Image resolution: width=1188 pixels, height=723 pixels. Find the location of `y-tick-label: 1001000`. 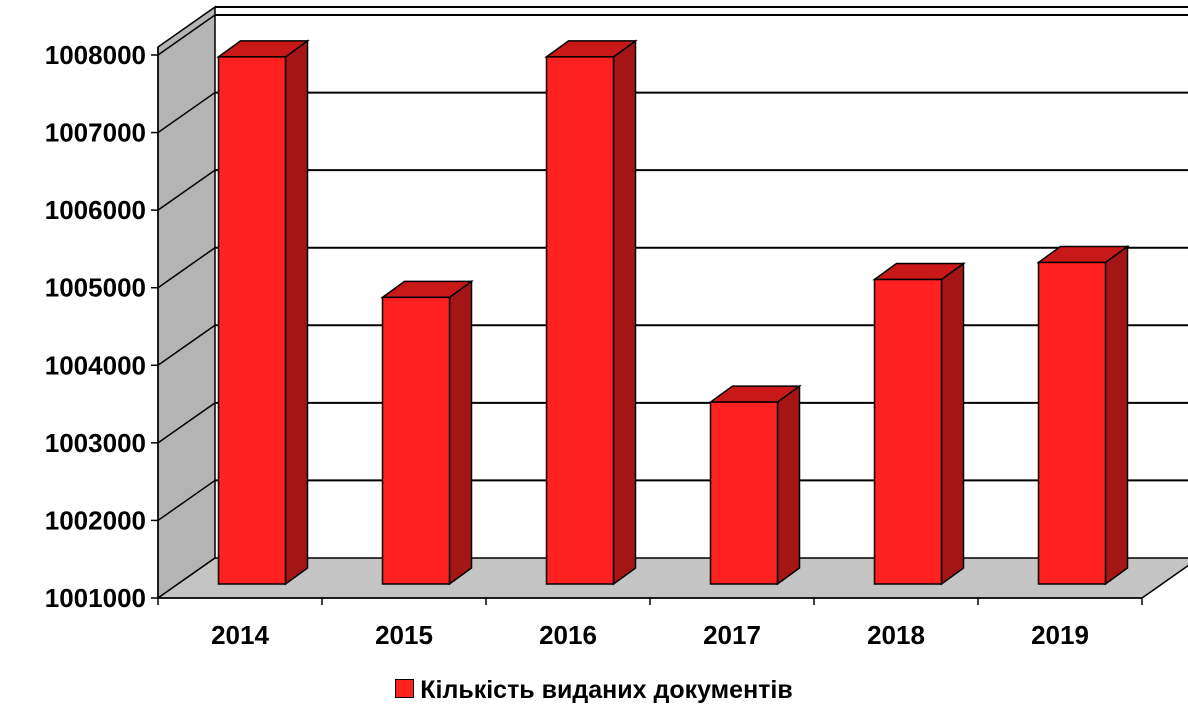

y-tick-label: 1001000 is located at coordinates (95, 598).